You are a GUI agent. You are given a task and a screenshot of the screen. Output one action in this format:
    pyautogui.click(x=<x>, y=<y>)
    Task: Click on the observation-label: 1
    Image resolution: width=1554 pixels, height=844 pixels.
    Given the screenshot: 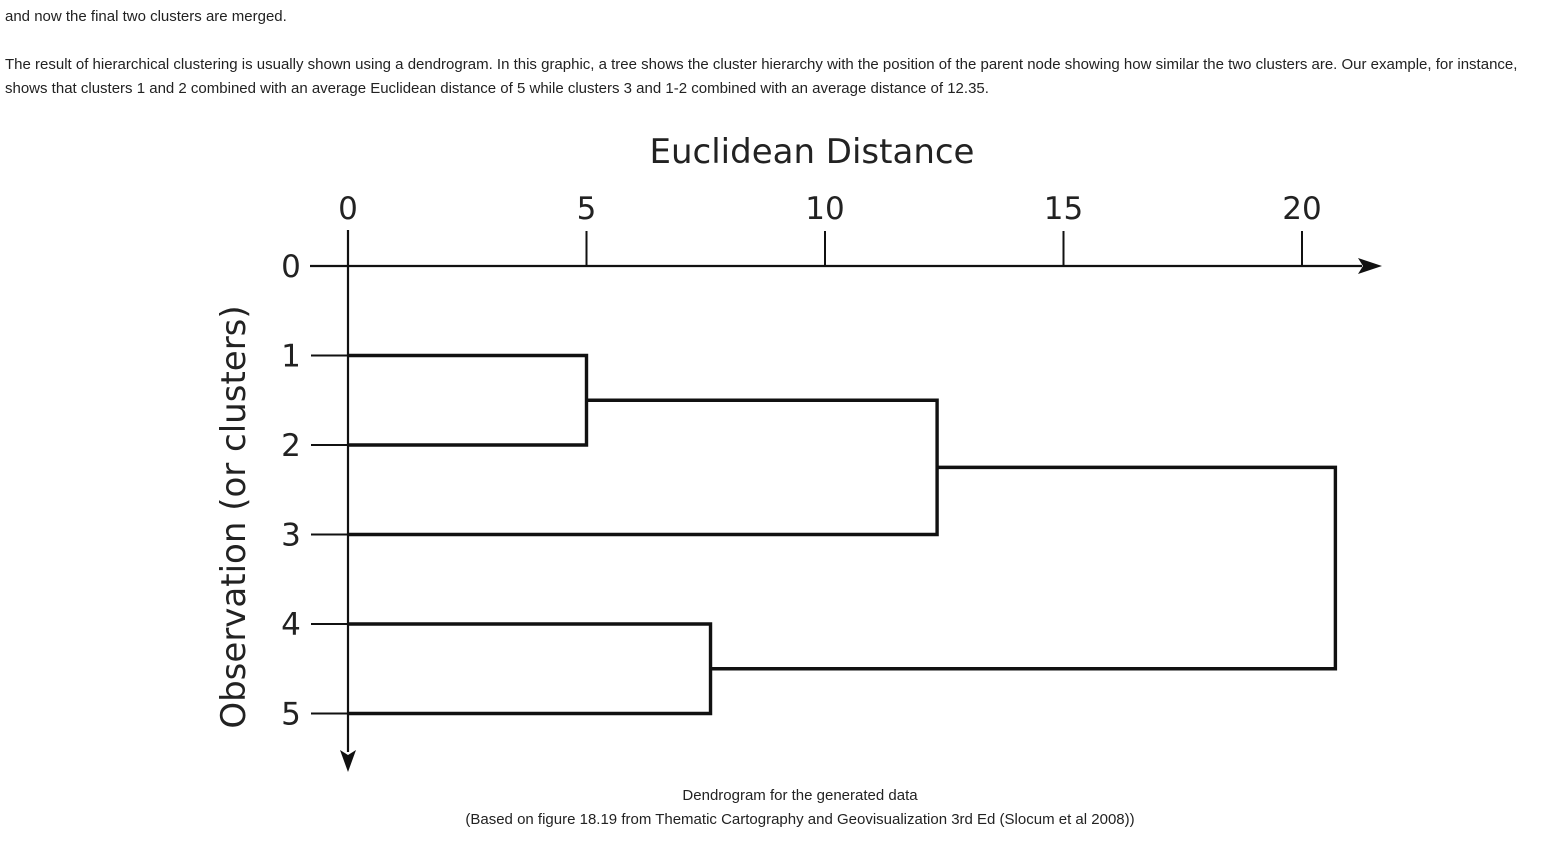 What is the action you would take?
    pyautogui.click(x=291, y=357)
    